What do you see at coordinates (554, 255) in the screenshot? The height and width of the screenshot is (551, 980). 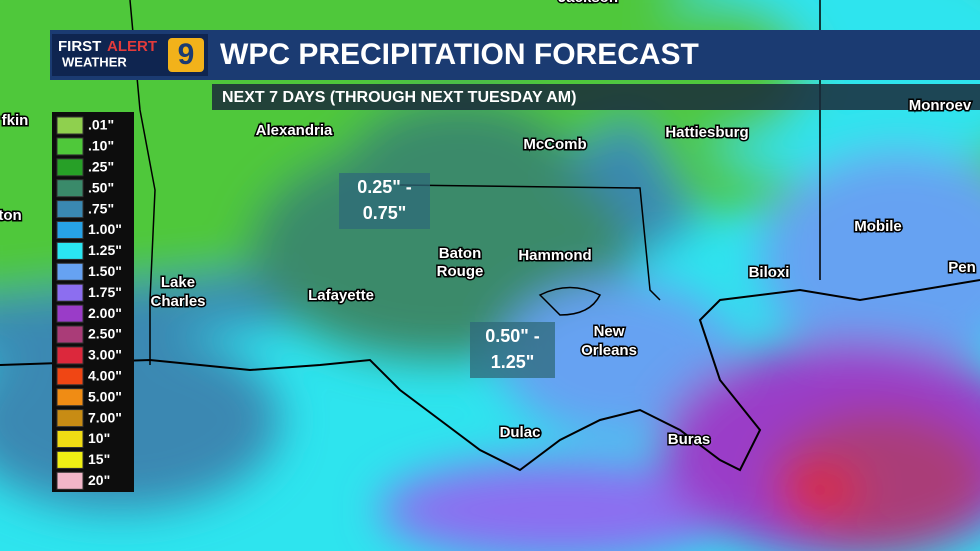 I see `city-label: Hammond` at bounding box center [554, 255].